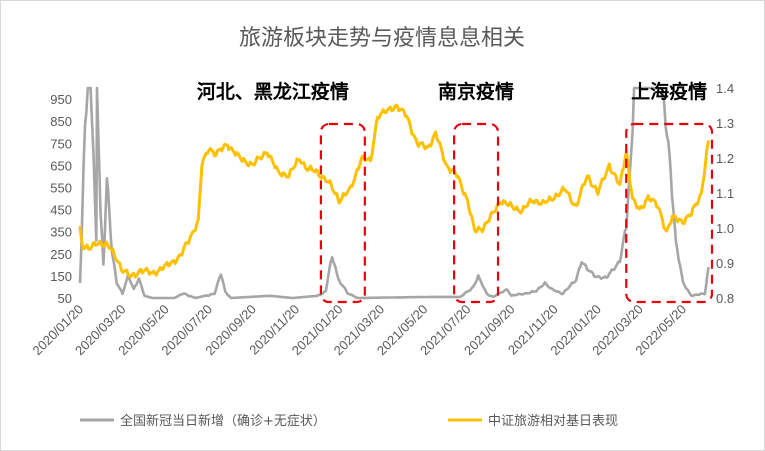  I want to click on left-tick-label: 150, so click(61, 276).